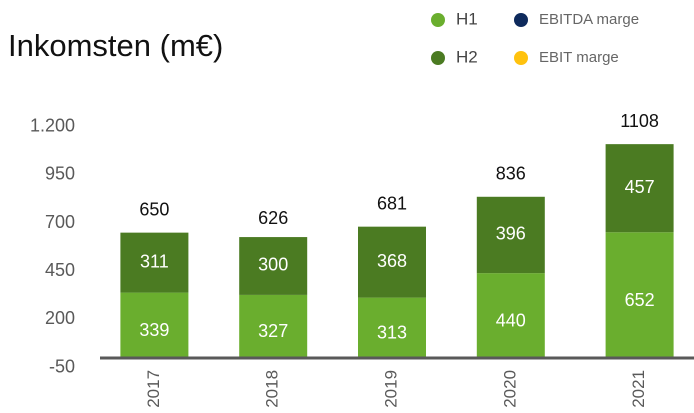  Describe the element at coordinates (511, 174) in the screenshot. I see `total-label: 836` at that location.